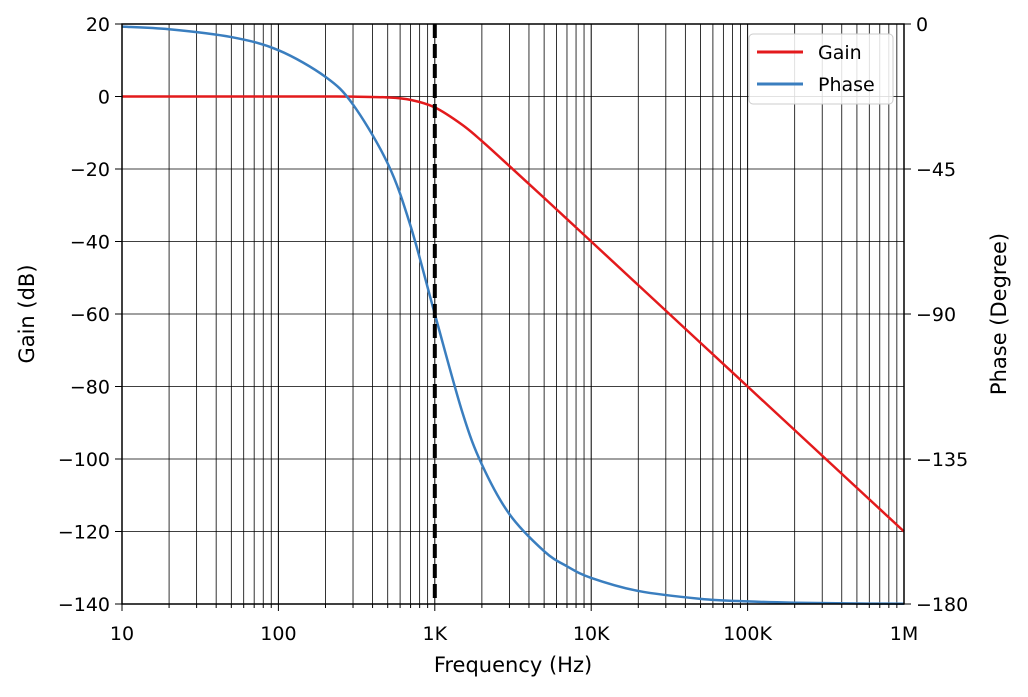 The height and width of the screenshot is (697, 1028). I want to click on y-tick-label: −40, so click(90, 243).